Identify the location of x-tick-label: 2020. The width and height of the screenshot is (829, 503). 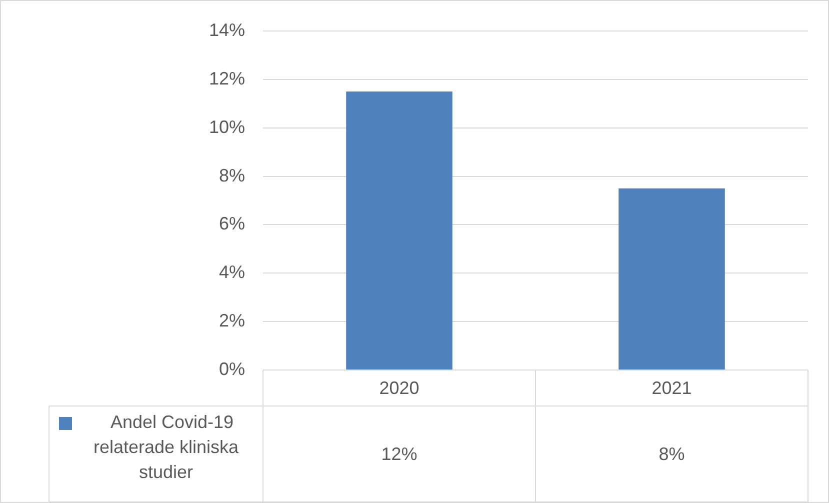
(399, 388).